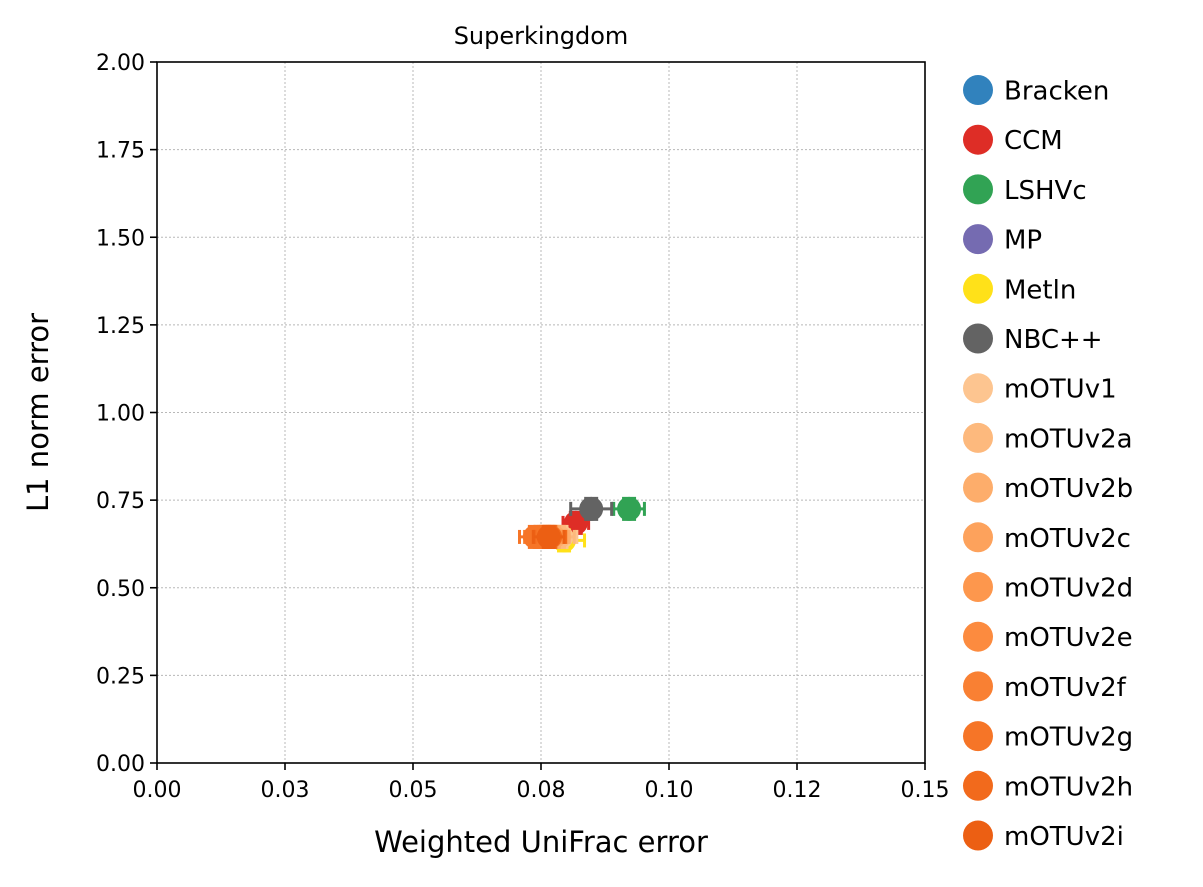 The image size is (1203, 887). What do you see at coordinates (1033, 141) in the screenshot?
I see `legend-label: CCM` at bounding box center [1033, 141].